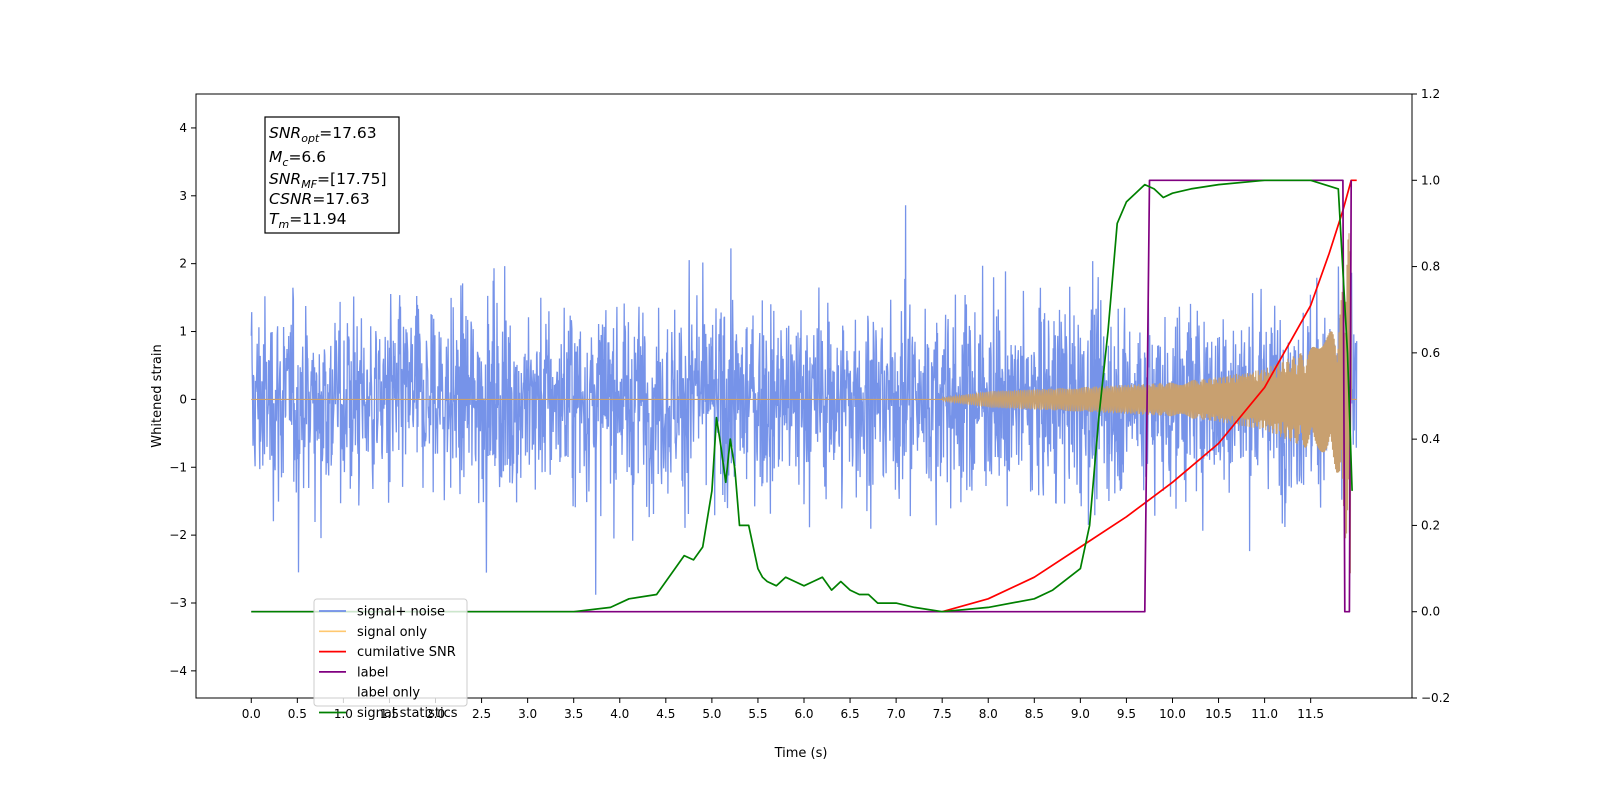 This screenshot has height=800, width=1600. What do you see at coordinates (319, 199) in the screenshot?
I see `csnr-annotation: CSNR=17.63` at bounding box center [319, 199].